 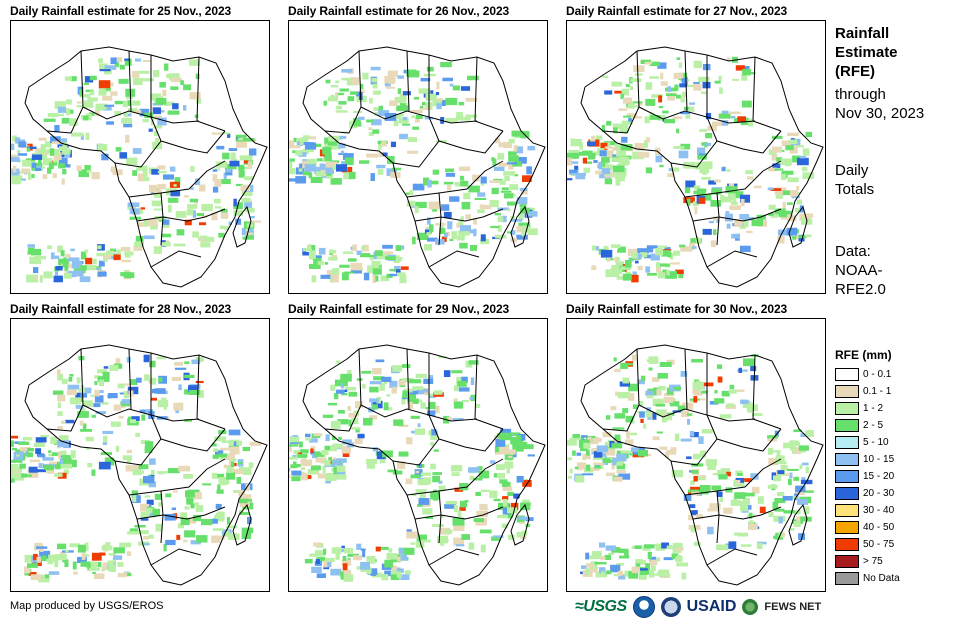 I want to click on rainfall-map, so click(x=696, y=455).